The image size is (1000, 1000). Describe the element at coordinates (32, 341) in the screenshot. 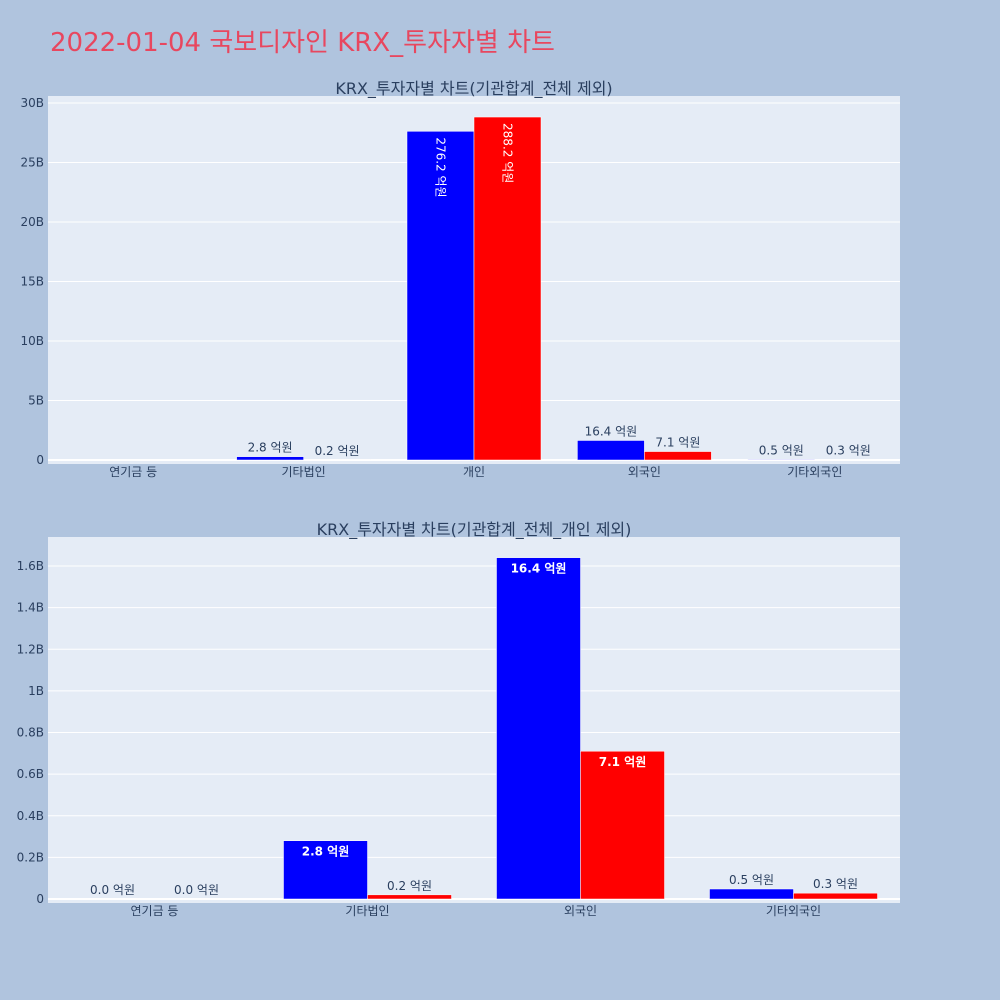

I see `y-tick-label: 10B` at that location.